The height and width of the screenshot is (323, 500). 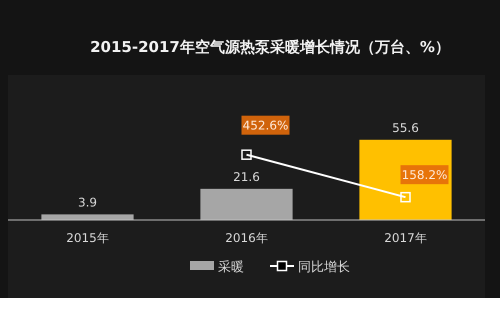 I want to click on x-tick-label: 2016年, so click(x=246, y=238).